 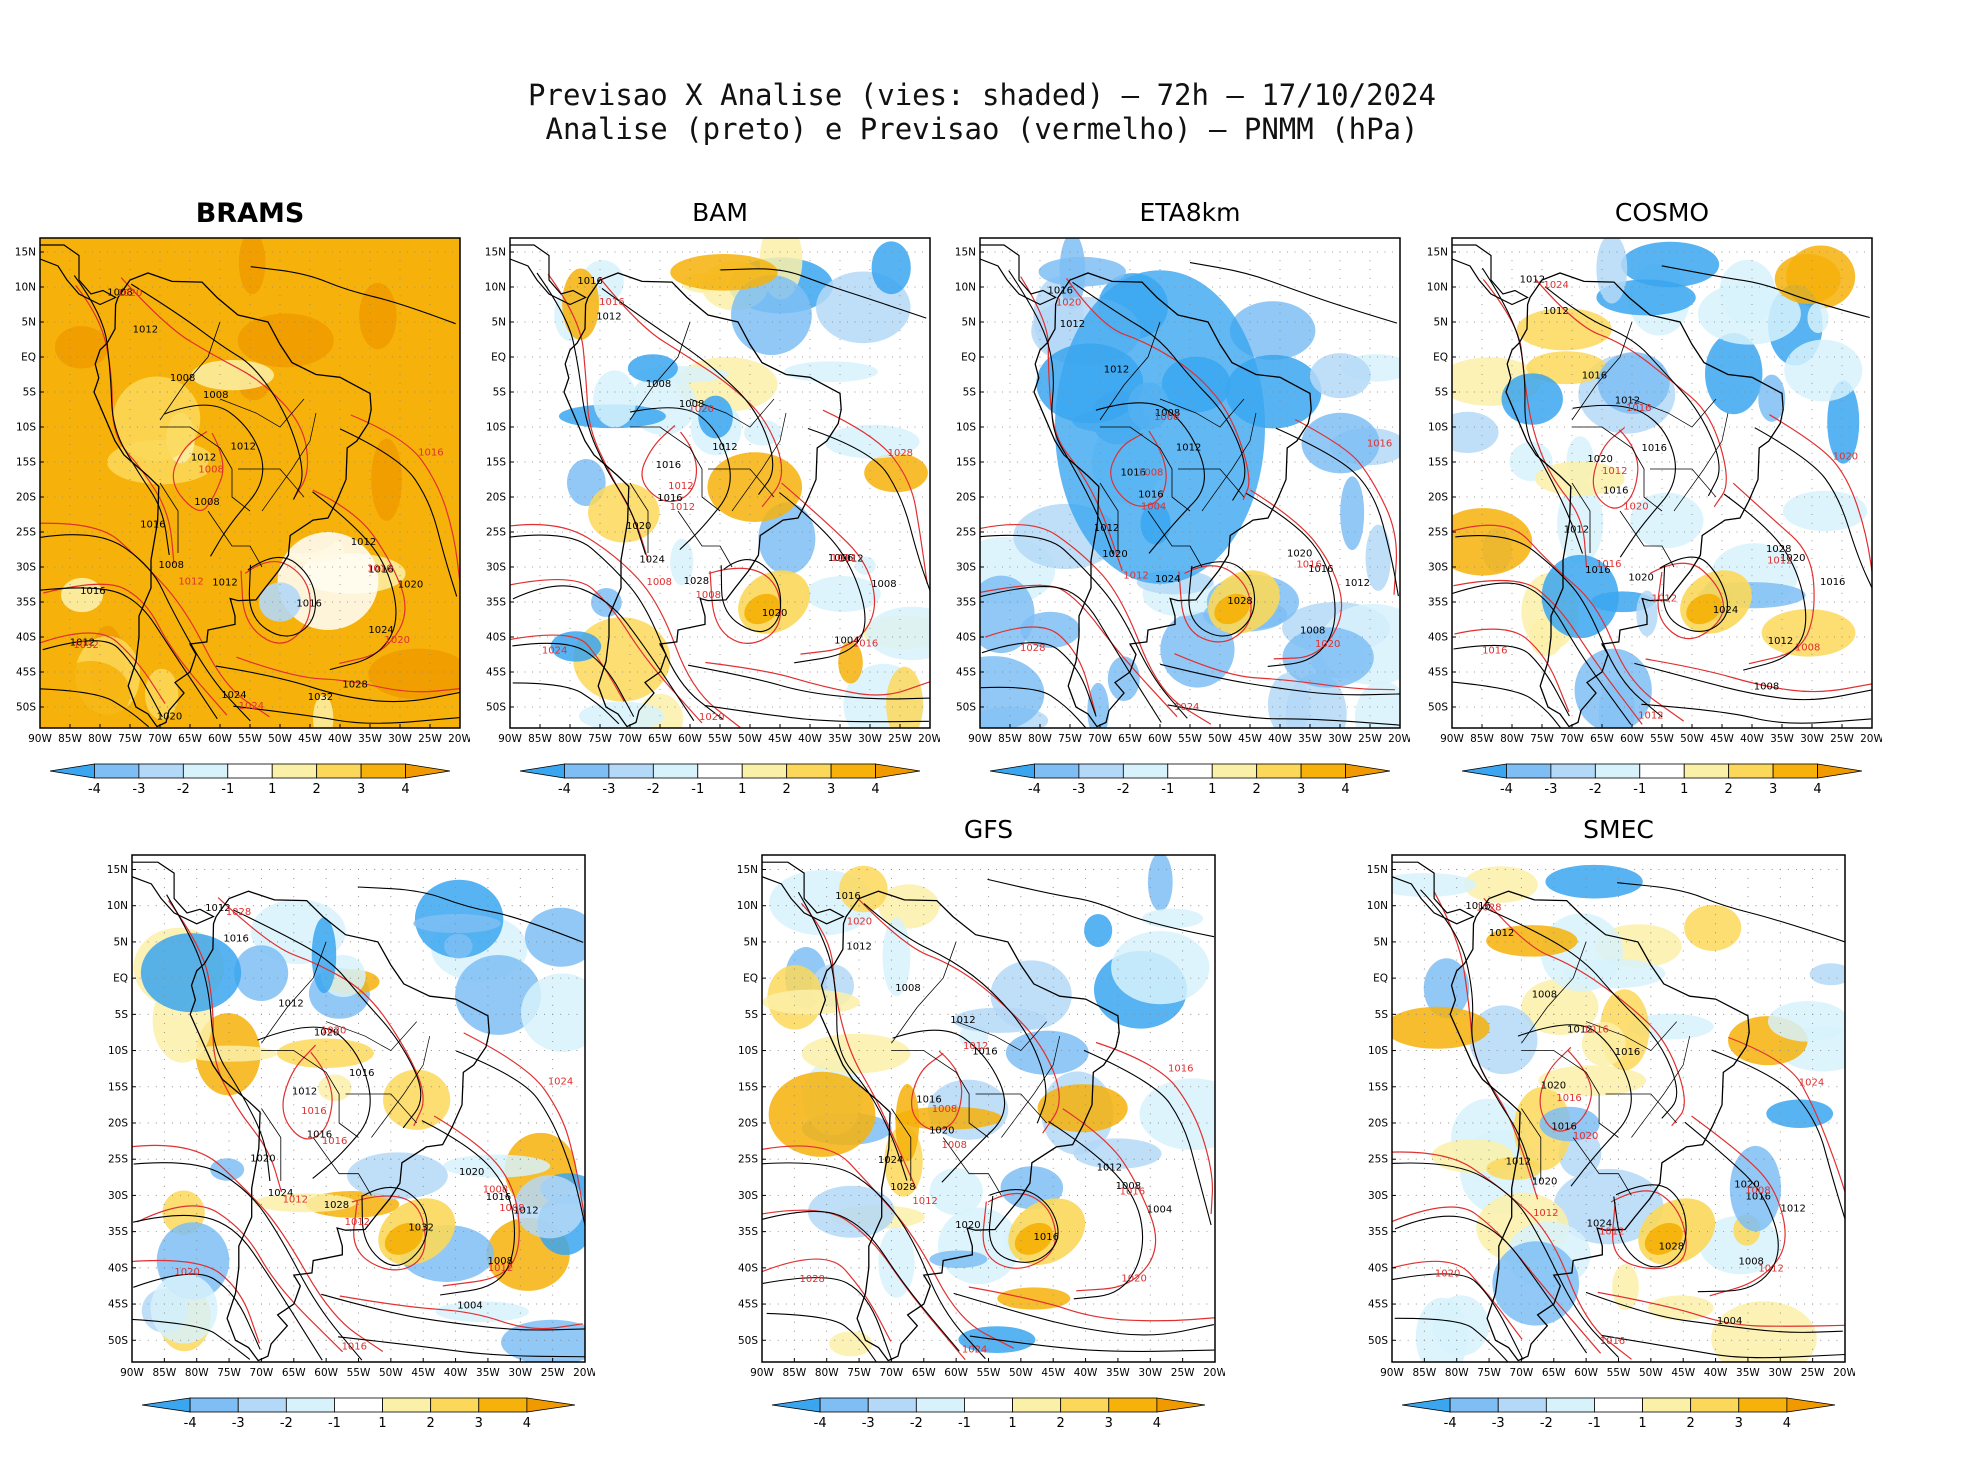 What do you see at coordinates (653, 789) in the screenshot?
I see `colorbar-label: -2` at bounding box center [653, 789].